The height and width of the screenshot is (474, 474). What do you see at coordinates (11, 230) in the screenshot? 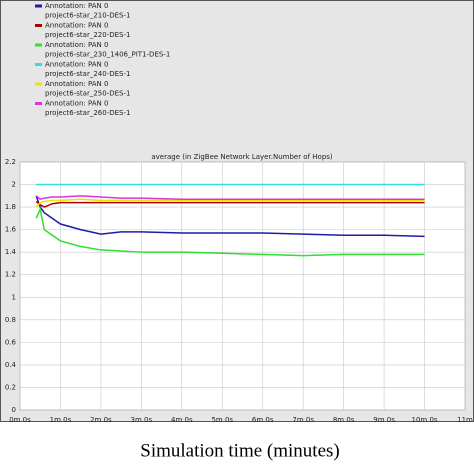
I see `y-tick-label: 1.6` at bounding box center [11, 230].